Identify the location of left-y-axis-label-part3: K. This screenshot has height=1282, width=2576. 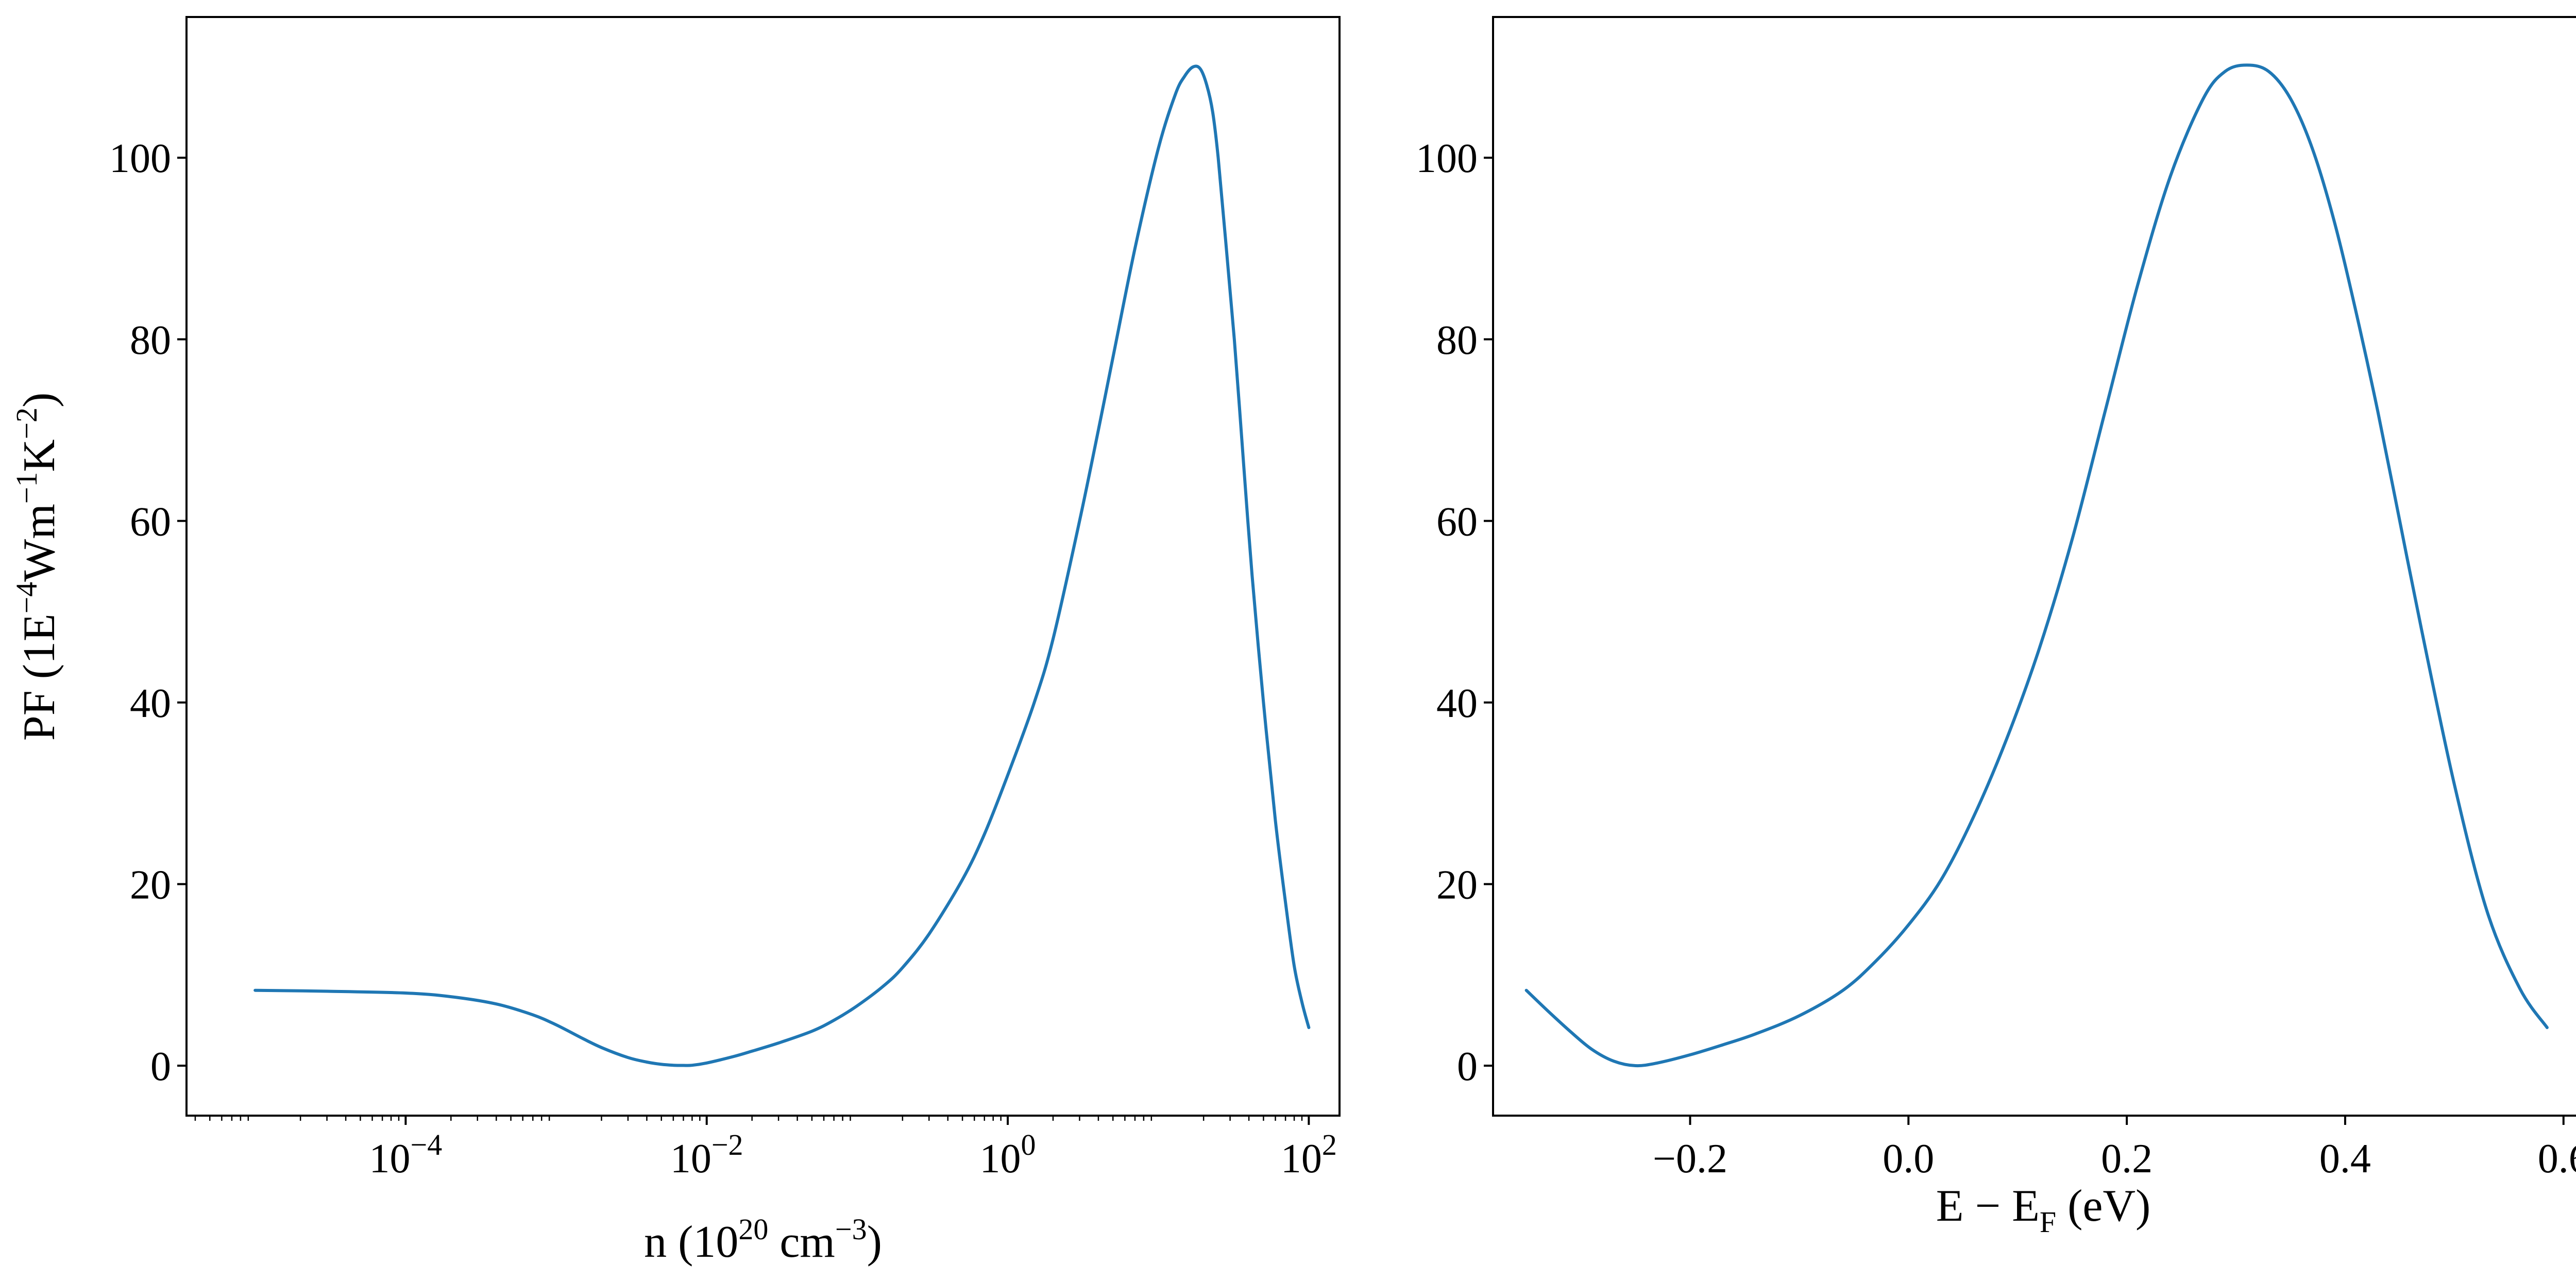
(39, 456).